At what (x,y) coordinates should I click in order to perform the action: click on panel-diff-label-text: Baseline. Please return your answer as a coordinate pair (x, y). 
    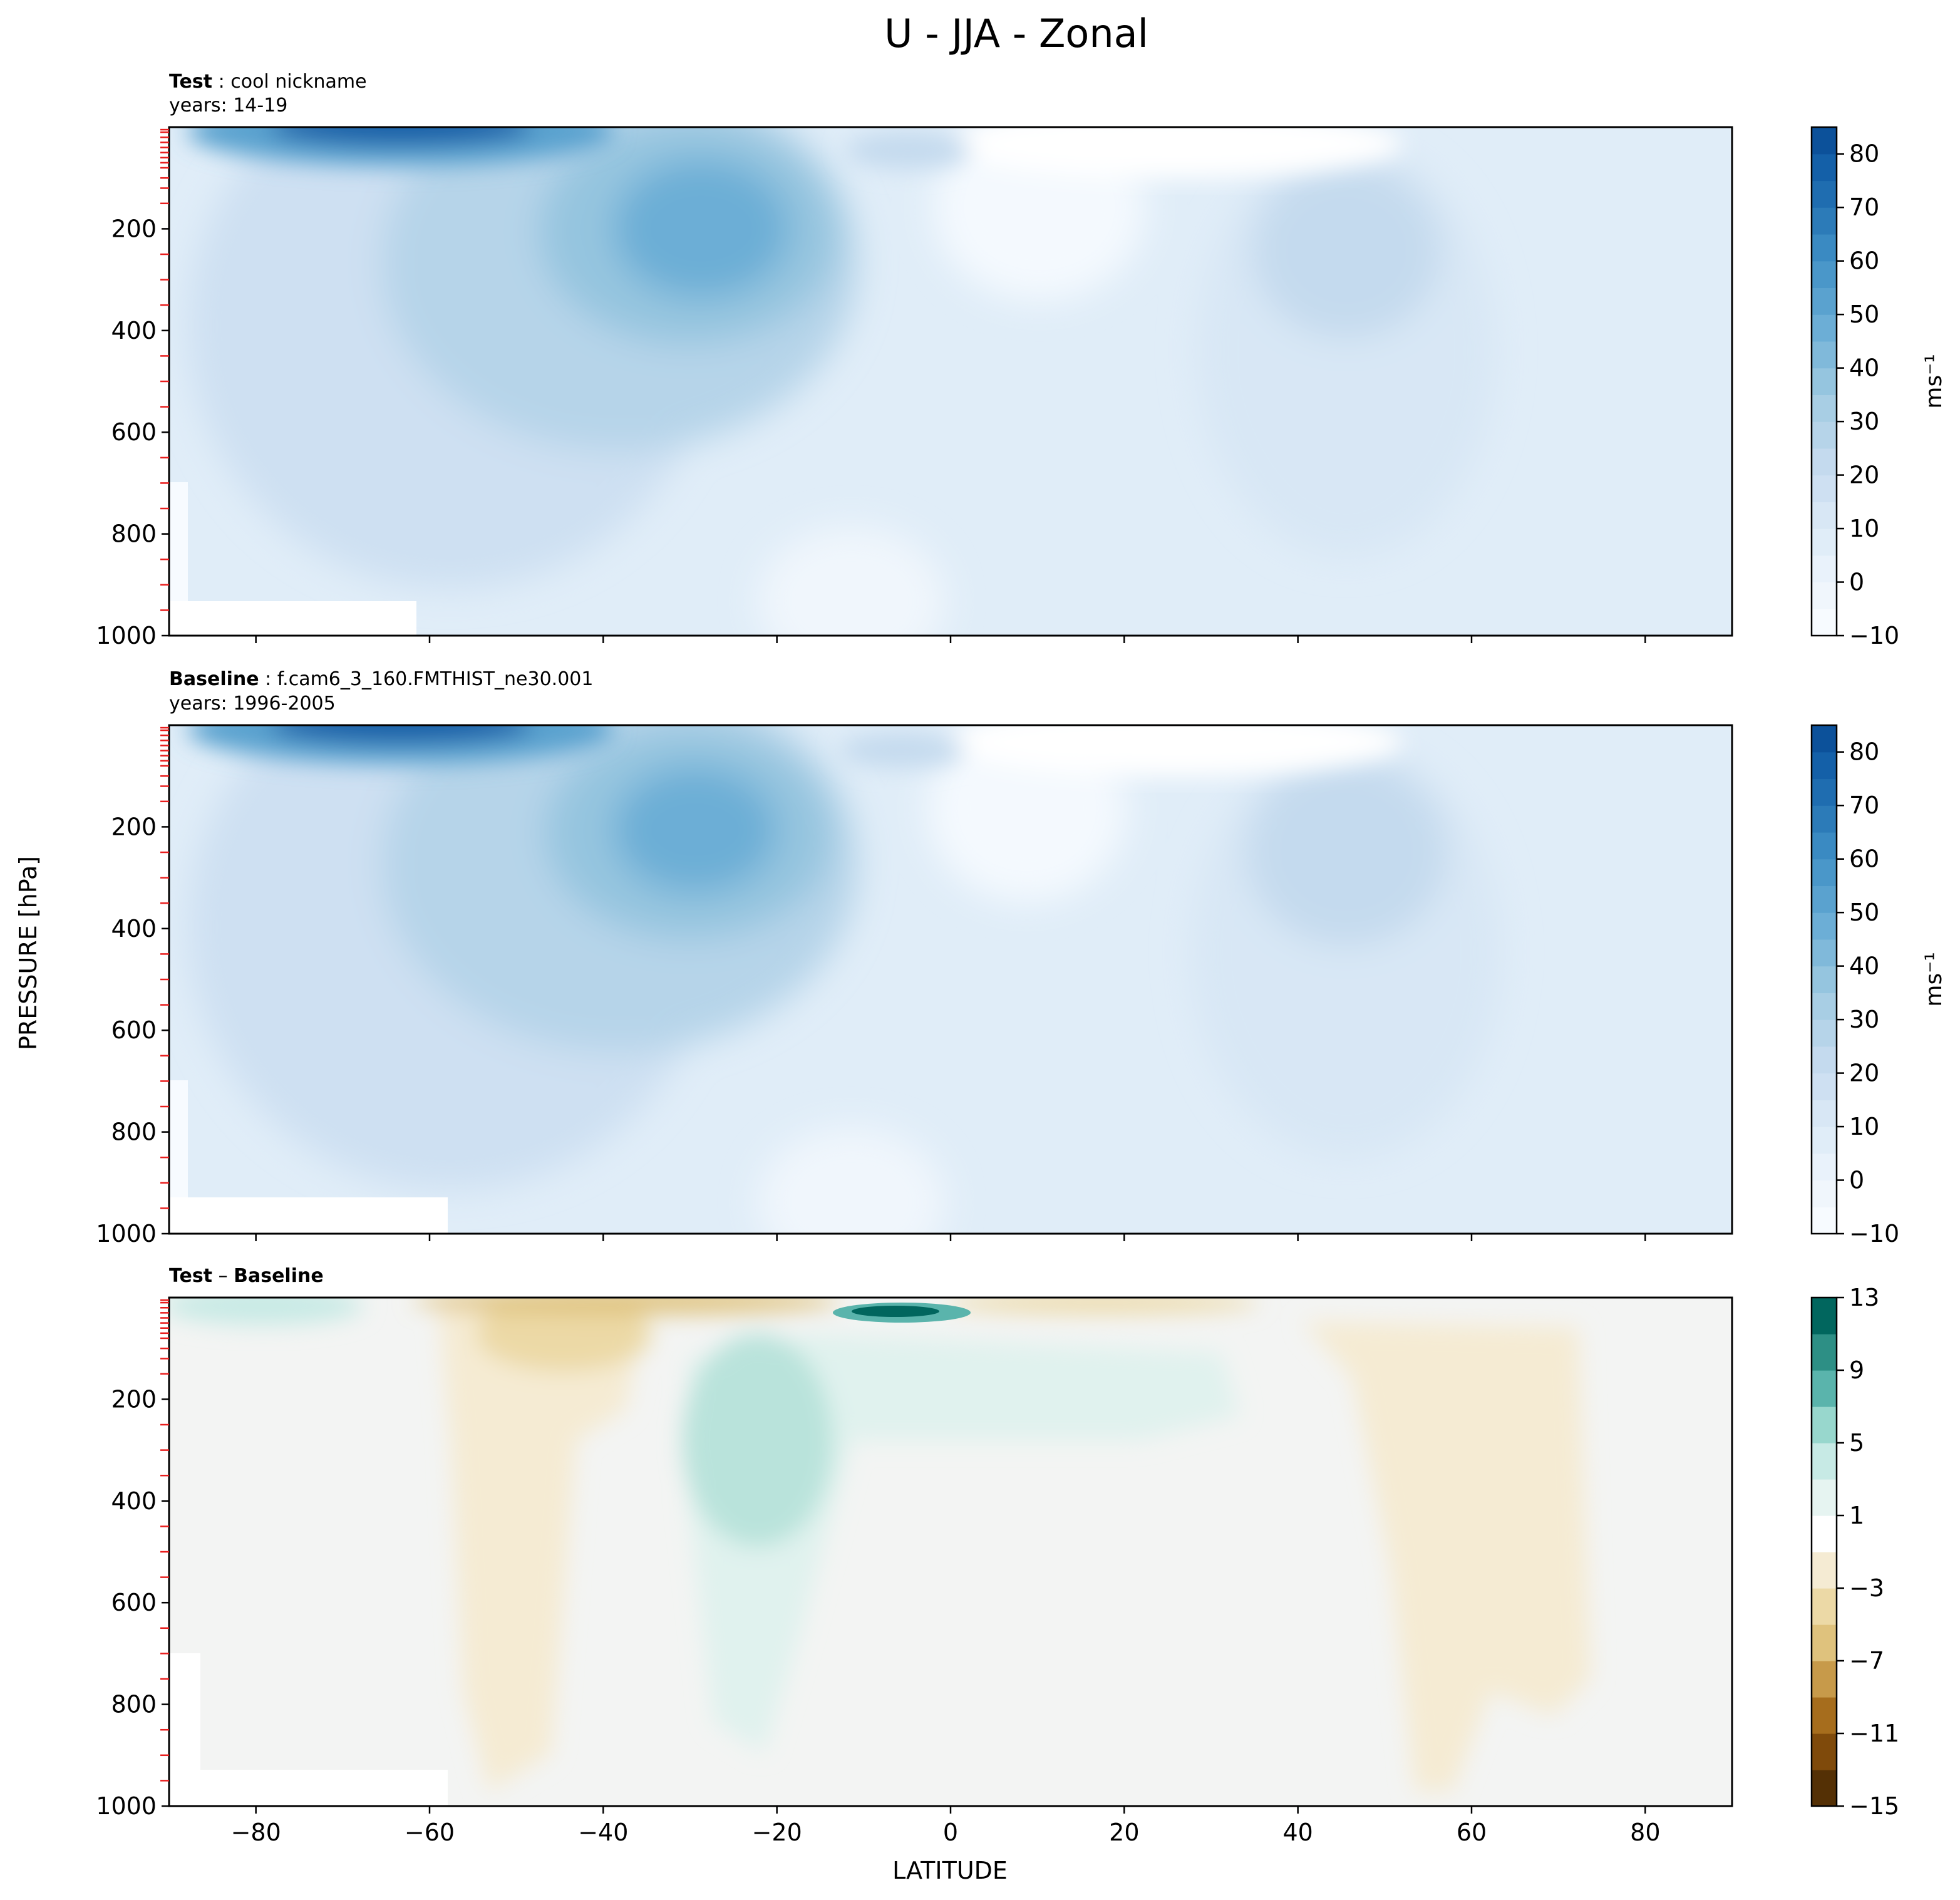
    Looking at the image, I should click on (279, 1276).